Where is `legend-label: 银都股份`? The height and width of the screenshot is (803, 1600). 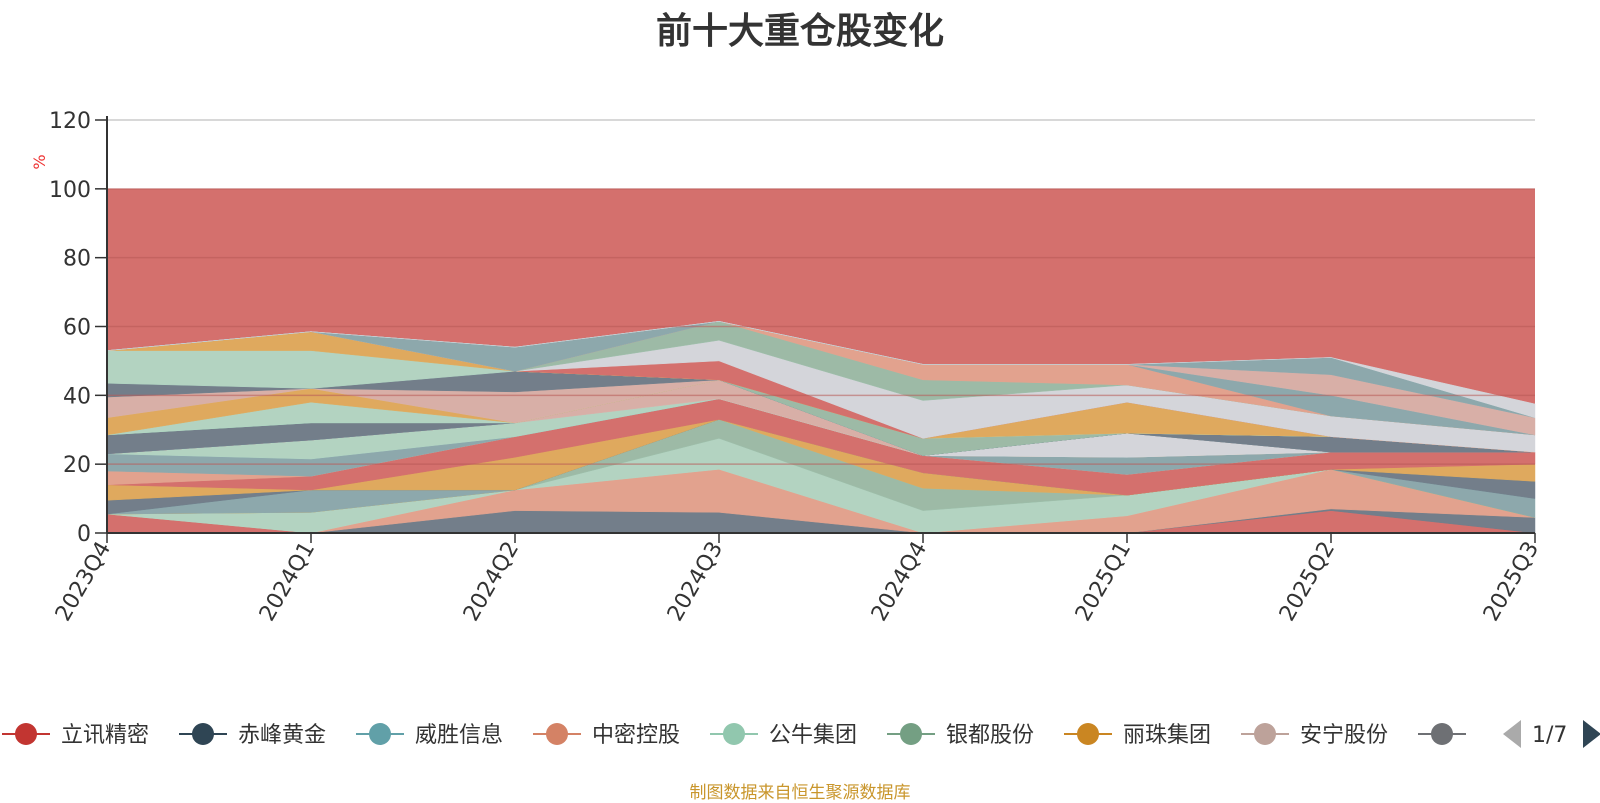
legend-label: 银都股份 is located at coordinates (990, 735).